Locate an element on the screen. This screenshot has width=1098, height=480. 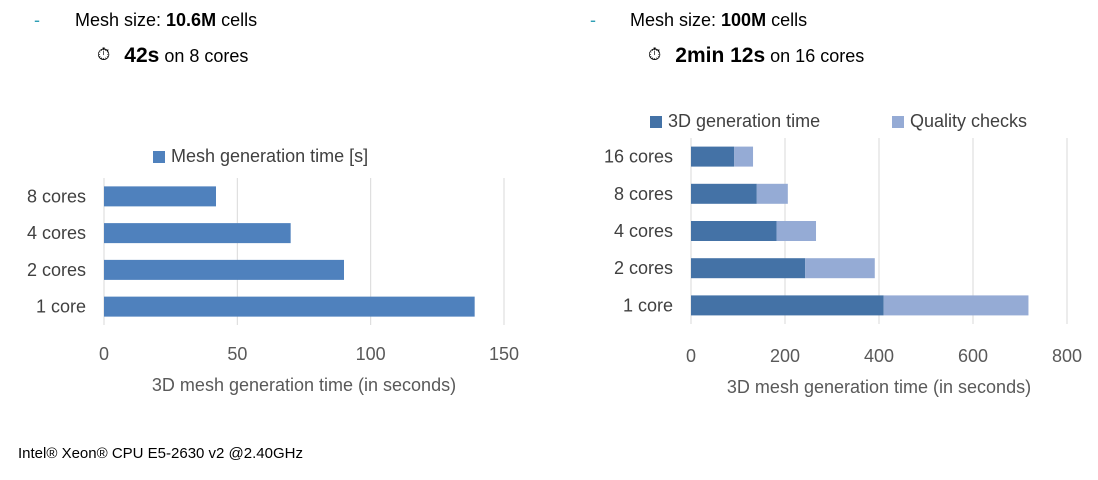
legend-label: Mesh generation time [s] is located at coordinates (269, 156).